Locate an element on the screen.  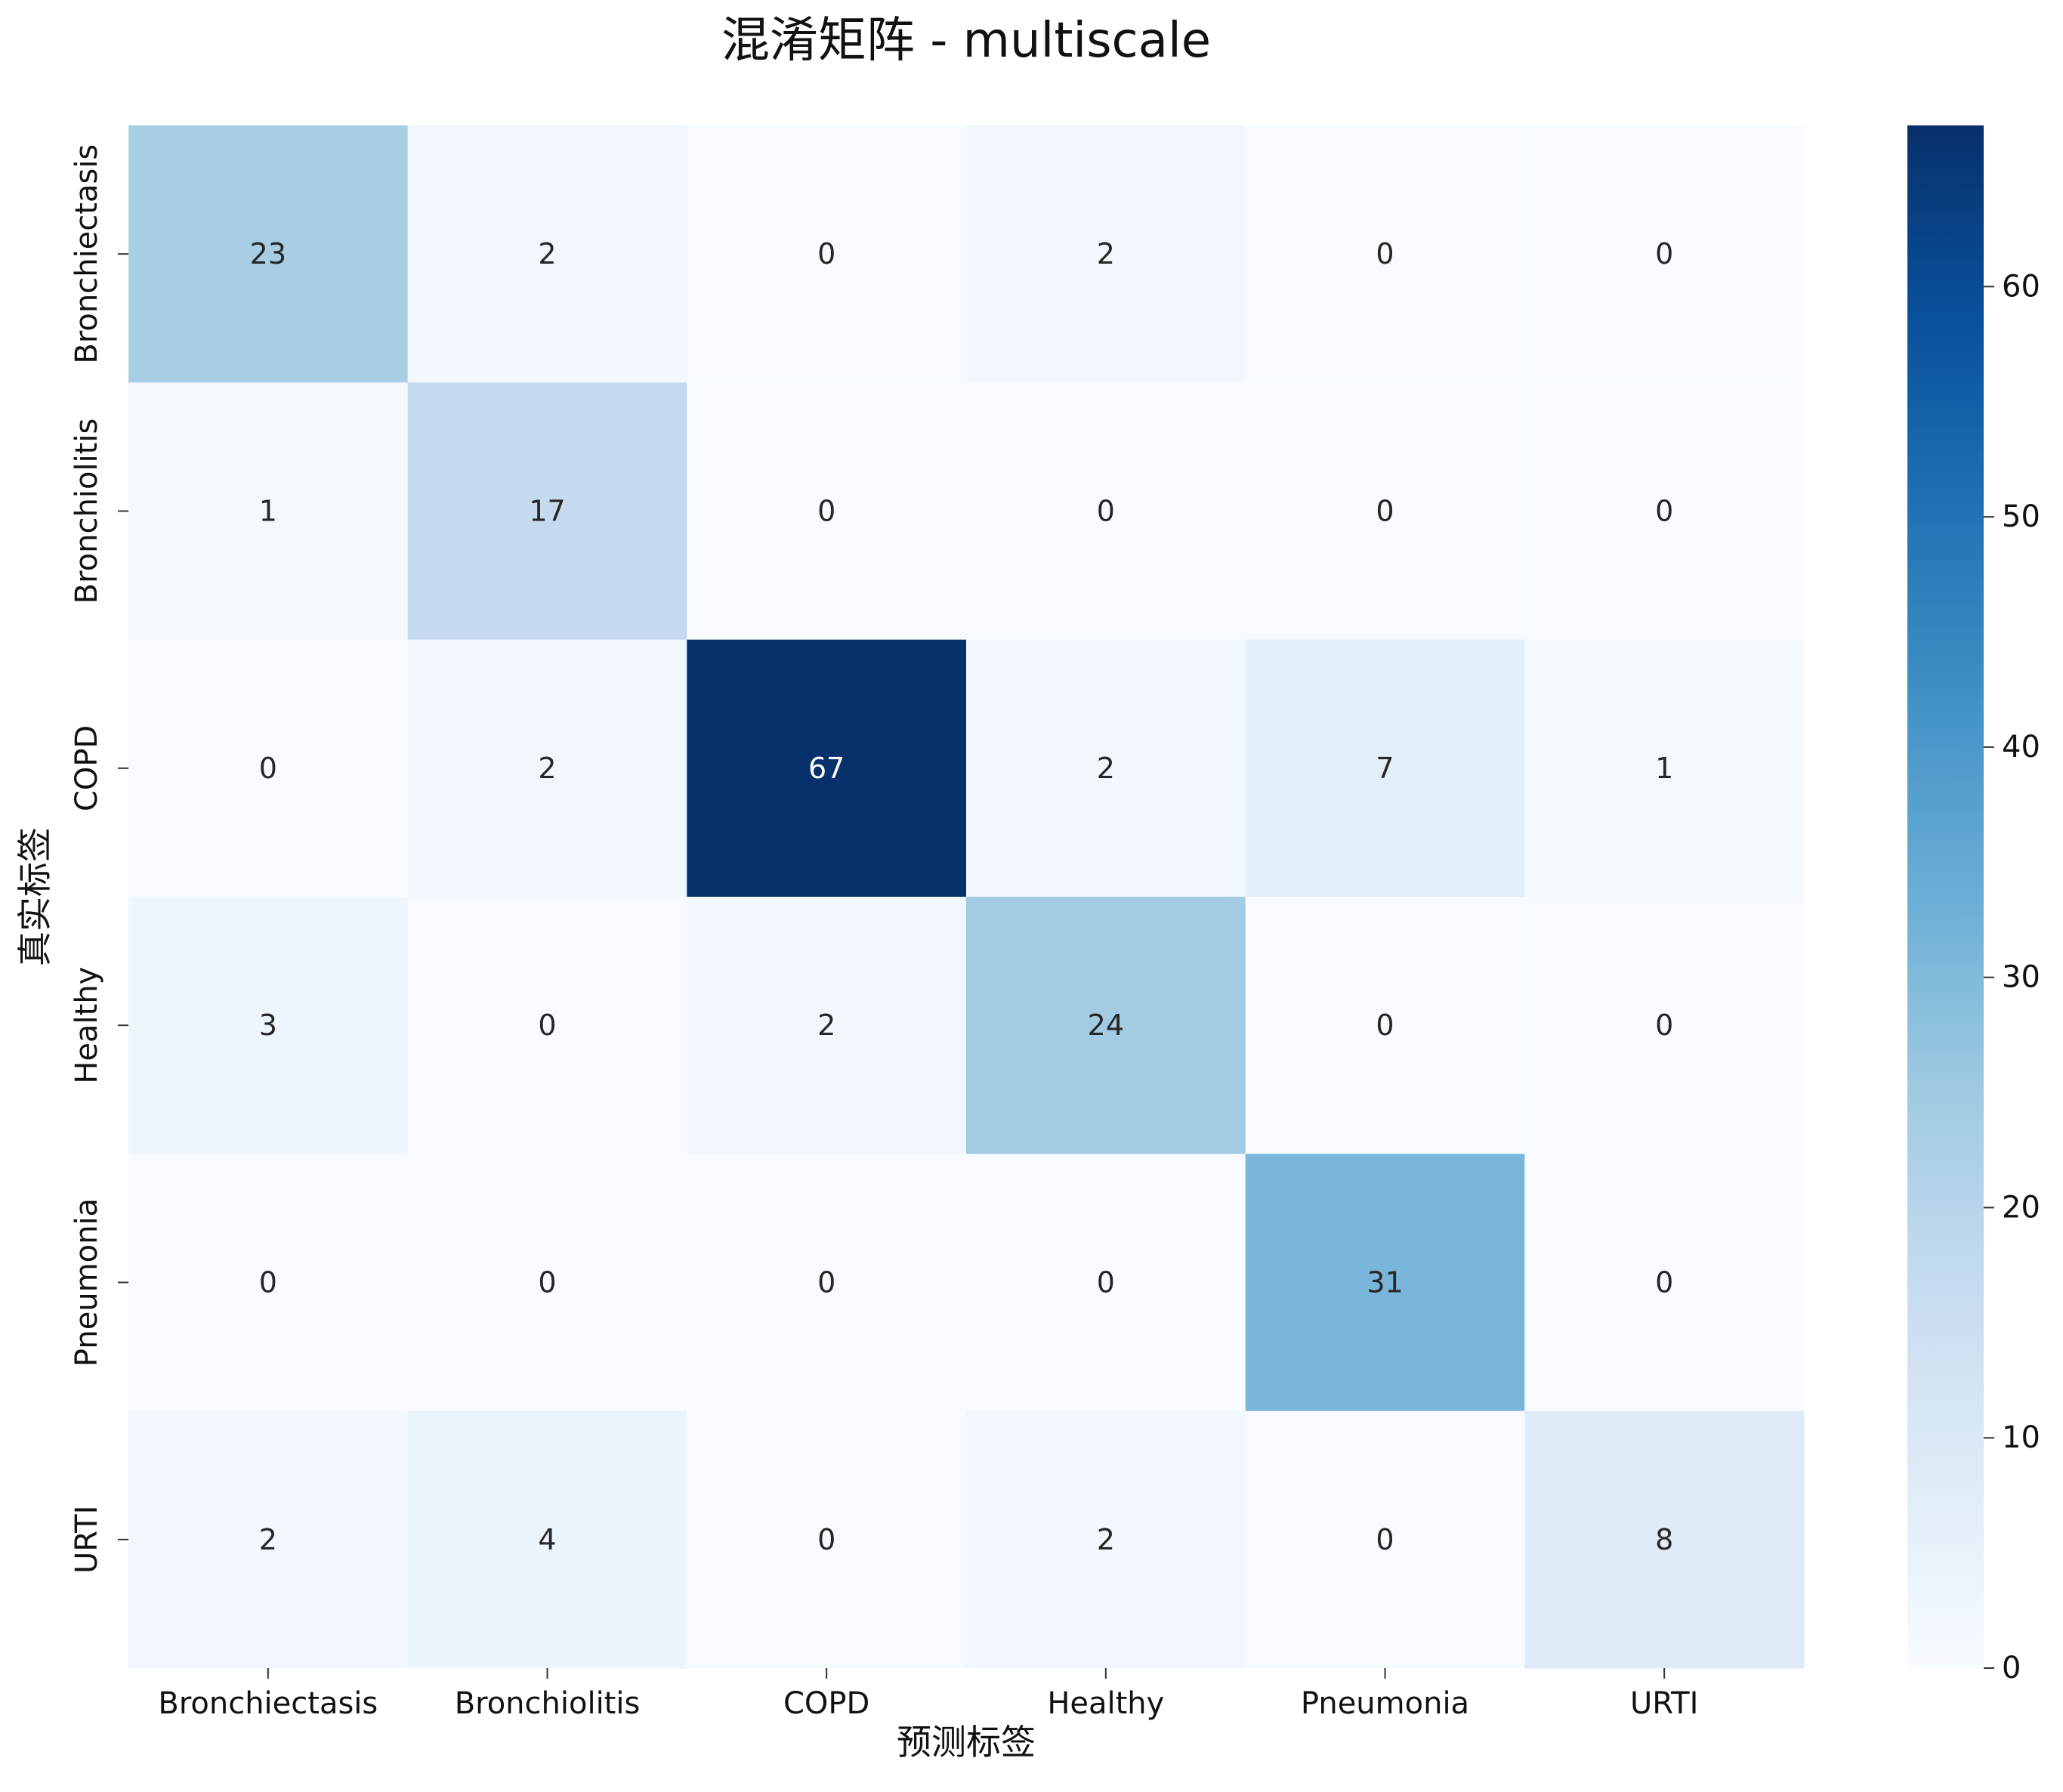
colorbar-tick-label: 60 is located at coordinates (2021, 286).